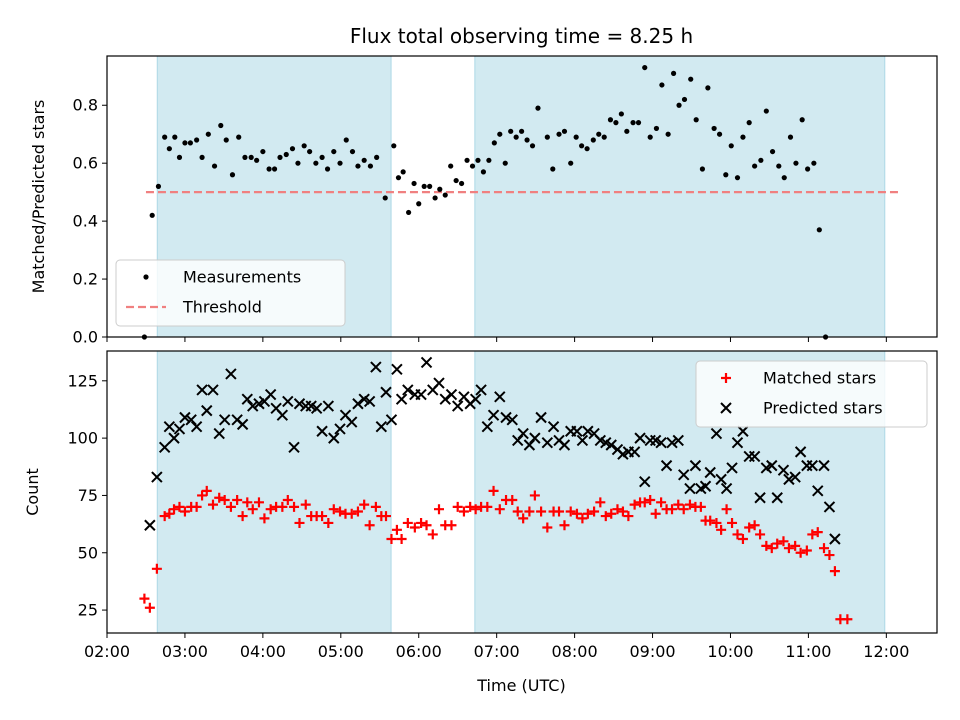 This screenshot has width=960, height=720. What do you see at coordinates (496, 339) in the screenshot?
I see `top-x-ticks` at bounding box center [496, 339].